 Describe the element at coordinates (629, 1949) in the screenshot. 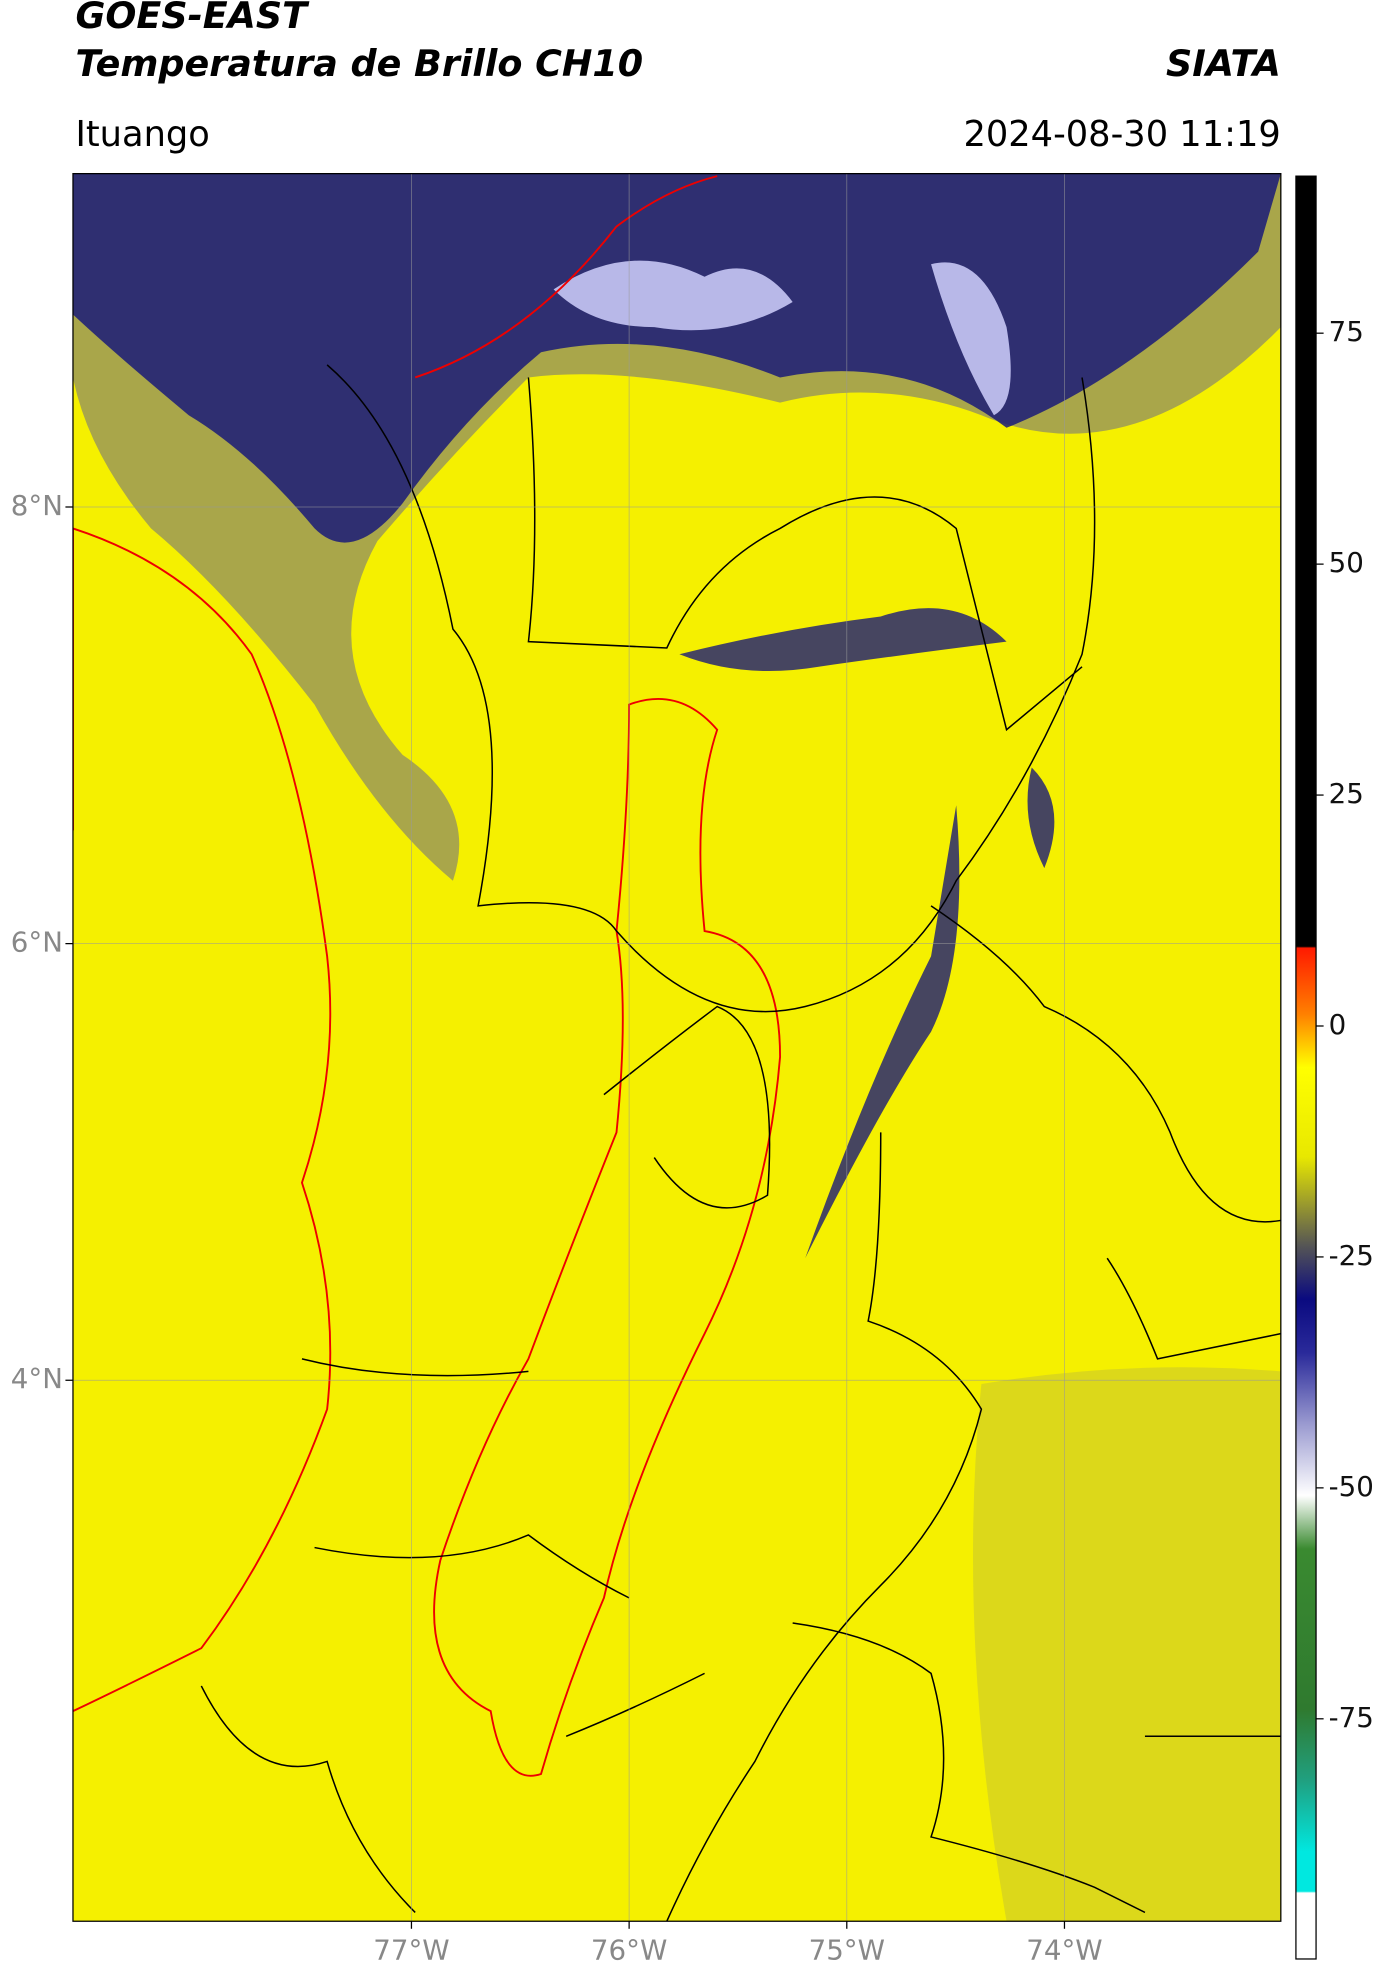

I see `x-tick-label: 76°W` at that location.